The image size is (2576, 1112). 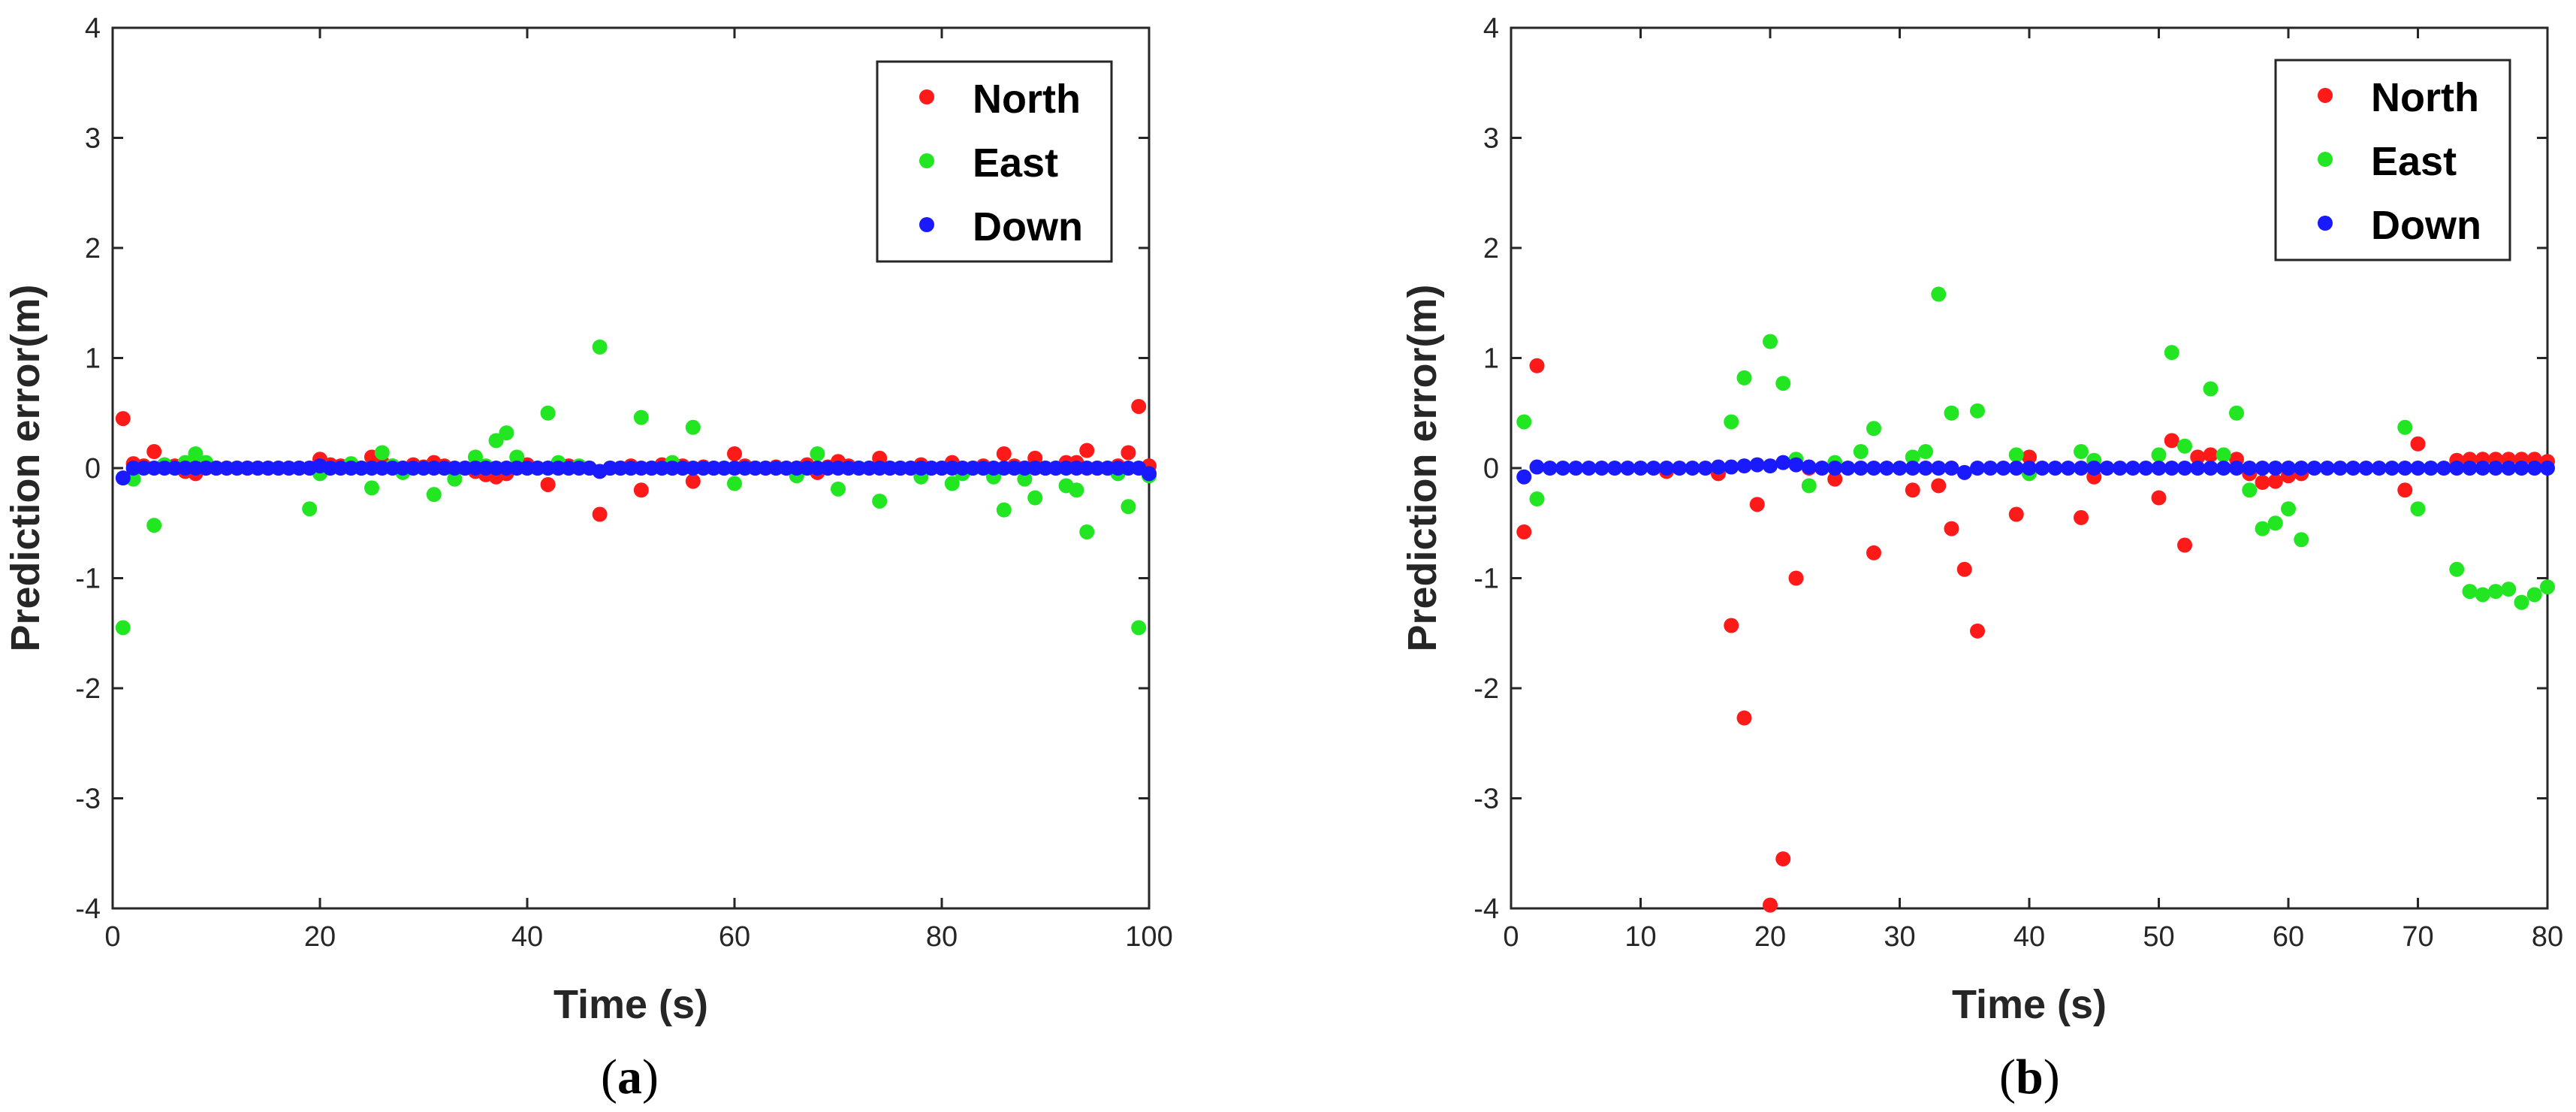 What do you see at coordinates (2325, 223) in the screenshot?
I see `legend-marker-down-b` at bounding box center [2325, 223].